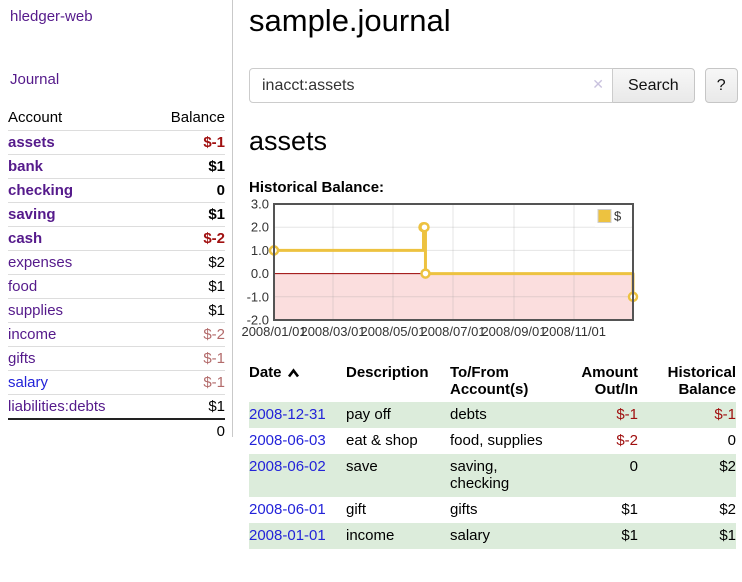  Describe the element at coordinates (31, 142) in the screenshot. I see `sidebar-account-link: assets` at that location.